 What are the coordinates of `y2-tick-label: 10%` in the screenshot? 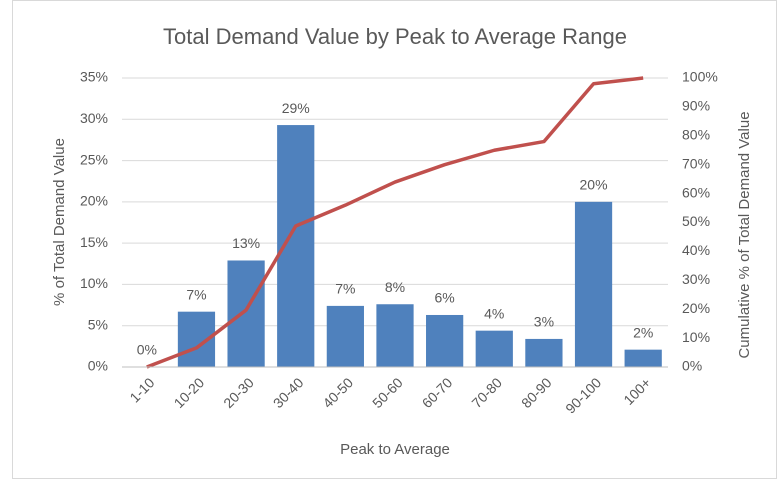 It's located at (696, 337).